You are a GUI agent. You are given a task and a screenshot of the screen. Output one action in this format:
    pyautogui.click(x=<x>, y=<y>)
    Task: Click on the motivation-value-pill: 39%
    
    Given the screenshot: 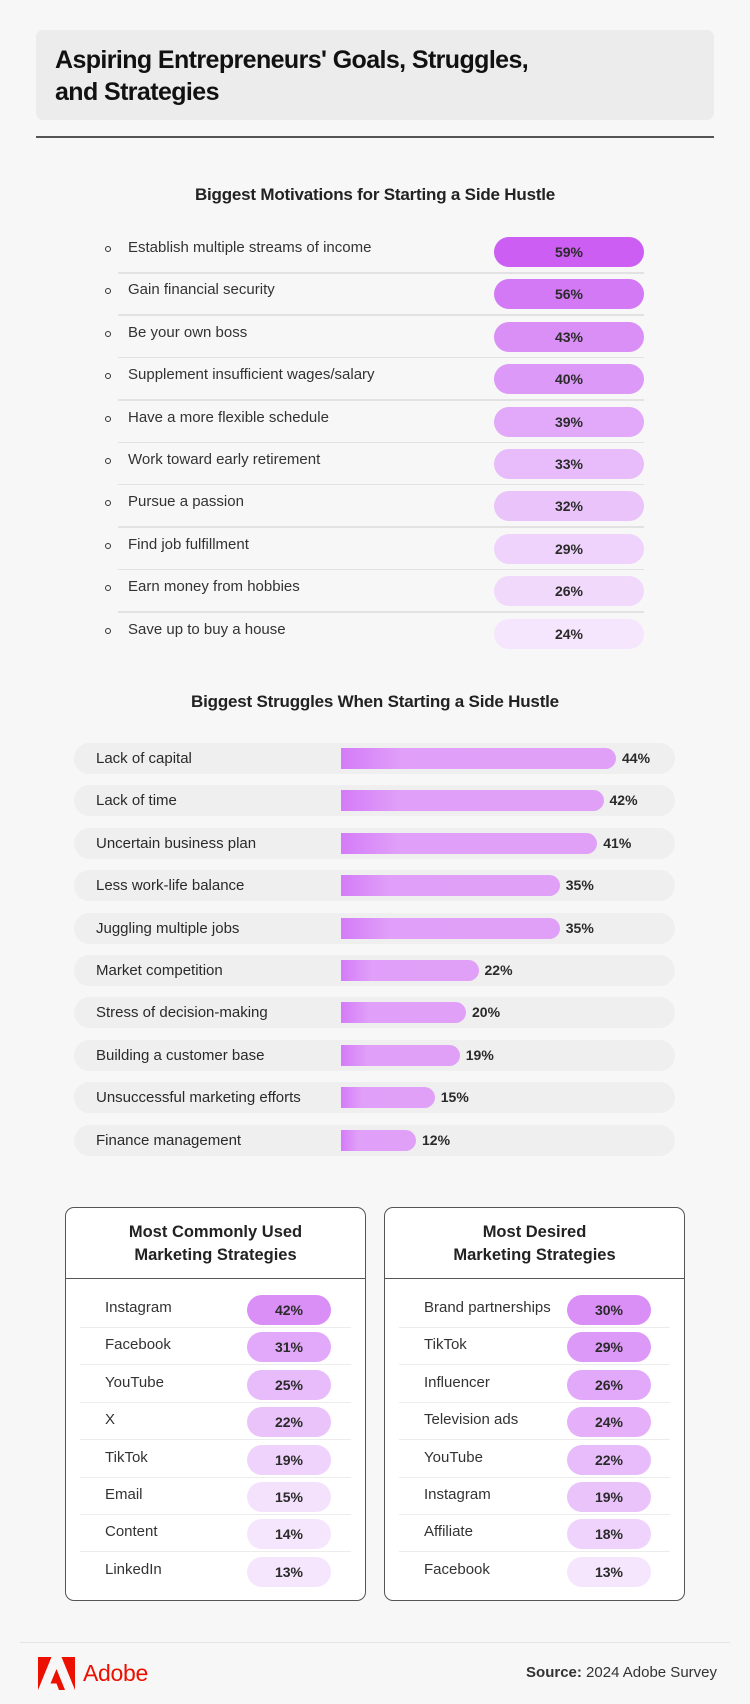 What is the action you would take?
    pyautogui.click(x=569, y=421)
    